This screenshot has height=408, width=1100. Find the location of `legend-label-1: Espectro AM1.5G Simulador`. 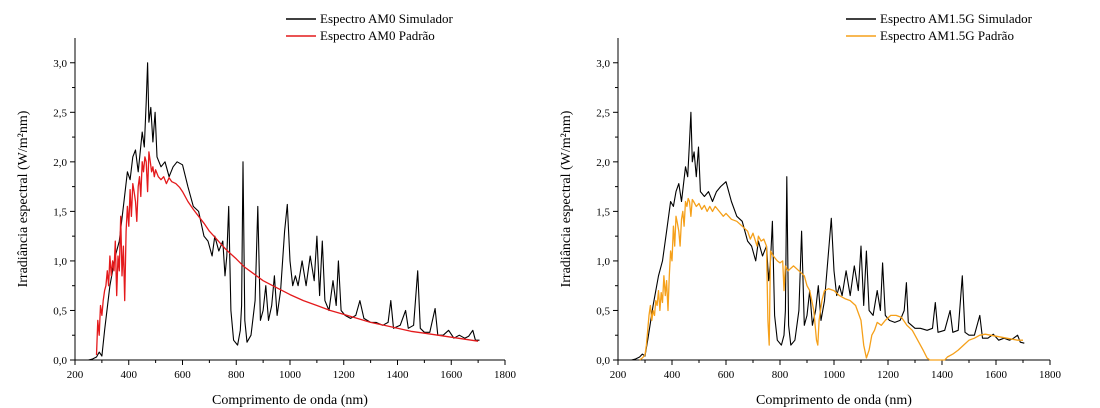

legend-label-1: Espectro AM1.5G Simulador is located at coordinates (956, 18).